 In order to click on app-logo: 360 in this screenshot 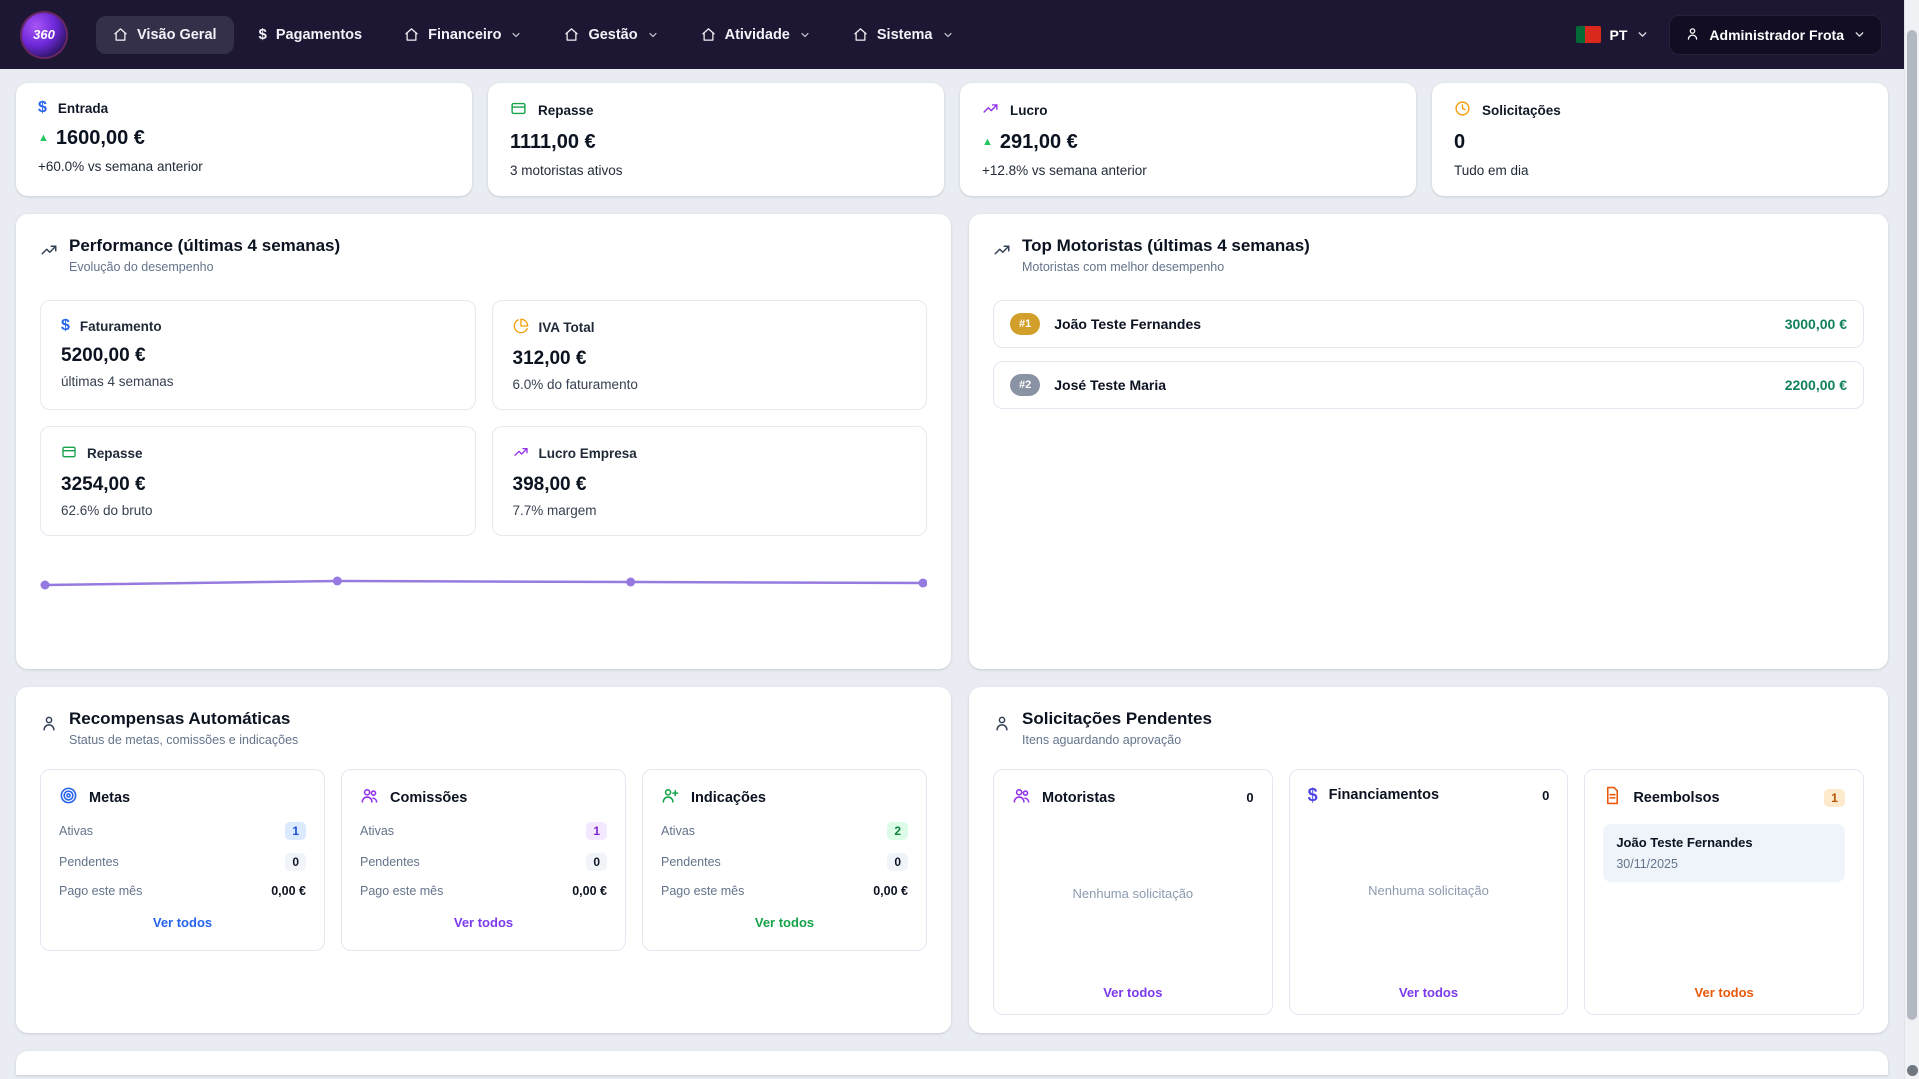, I will do `click(44, 34)`.